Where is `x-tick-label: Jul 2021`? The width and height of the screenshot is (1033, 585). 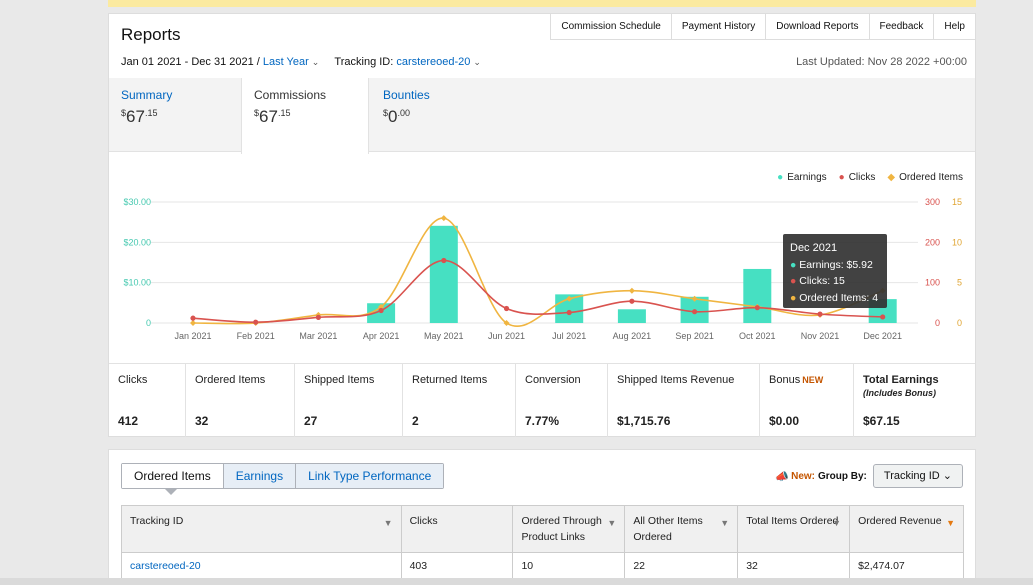
x-tick-label: Jul 2021 is located at coordinates (569, 336).